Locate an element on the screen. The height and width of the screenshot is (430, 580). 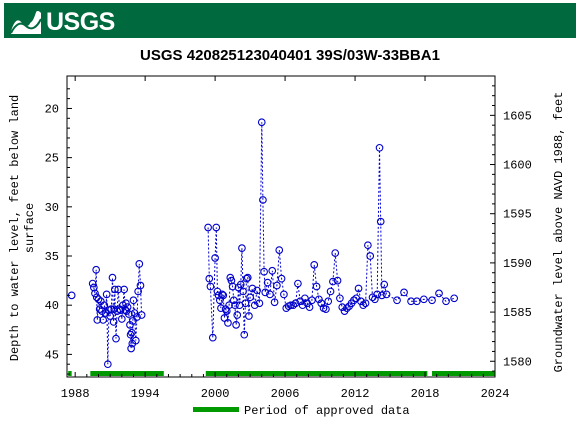
y-left-tick-label: 25 is located at coordinates (52, 159).